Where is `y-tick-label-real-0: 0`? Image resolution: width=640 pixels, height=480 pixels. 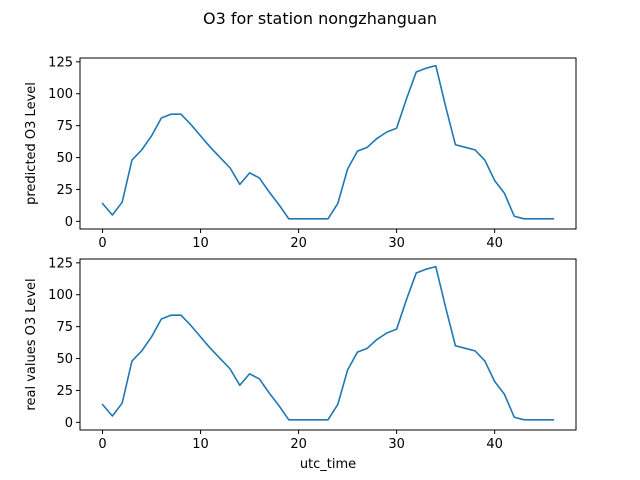 y-tick-label-real-0: 0 is located at coordinates (69, 423).